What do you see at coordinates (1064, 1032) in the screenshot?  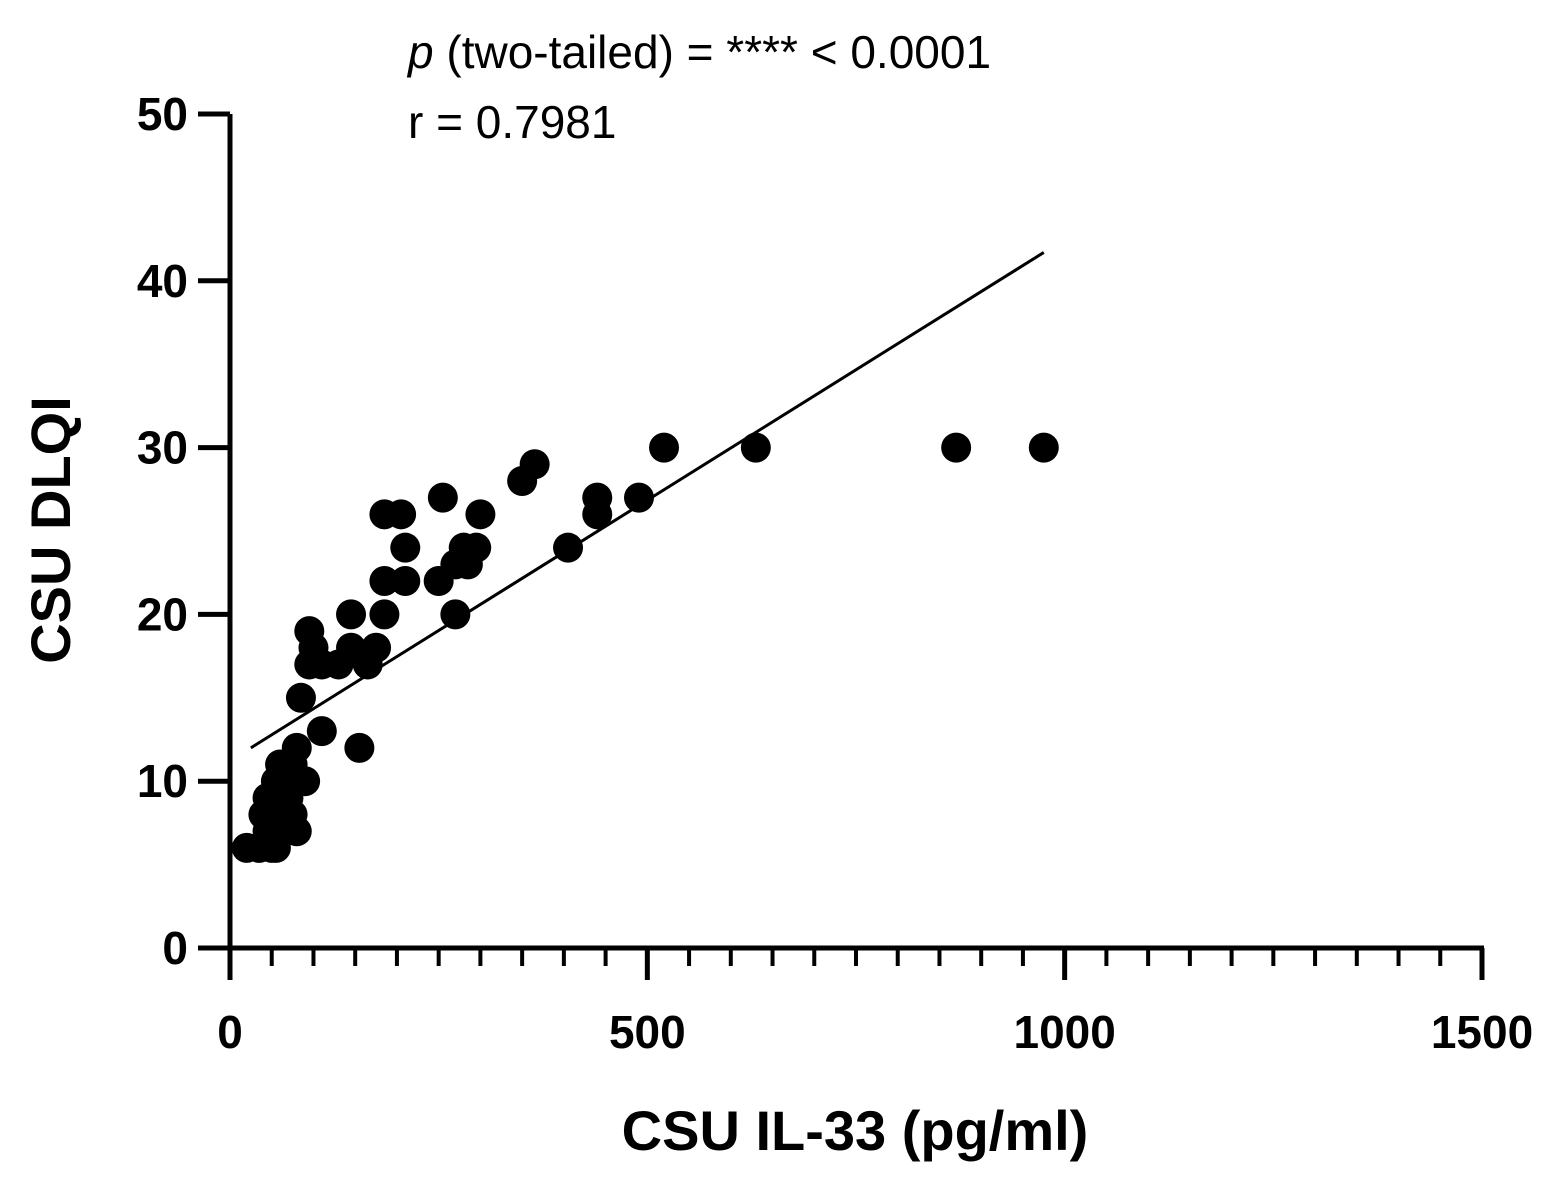 I see `x-tick-label: 1000` at bounding box center [1064, 1032].